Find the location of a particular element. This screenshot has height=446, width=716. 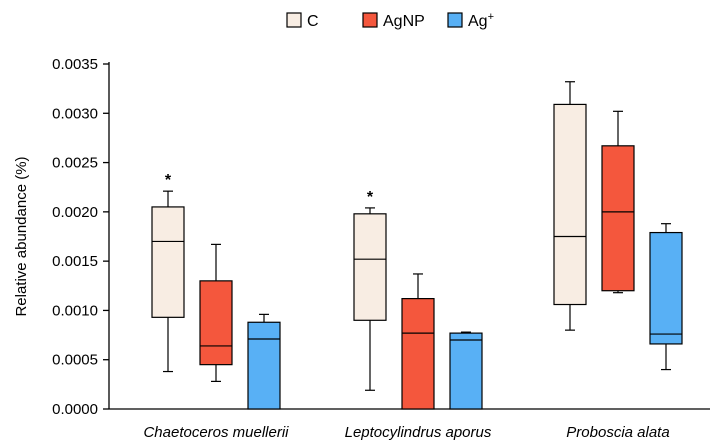

legend-label-text: Ag is located at coordinates (478, 21).